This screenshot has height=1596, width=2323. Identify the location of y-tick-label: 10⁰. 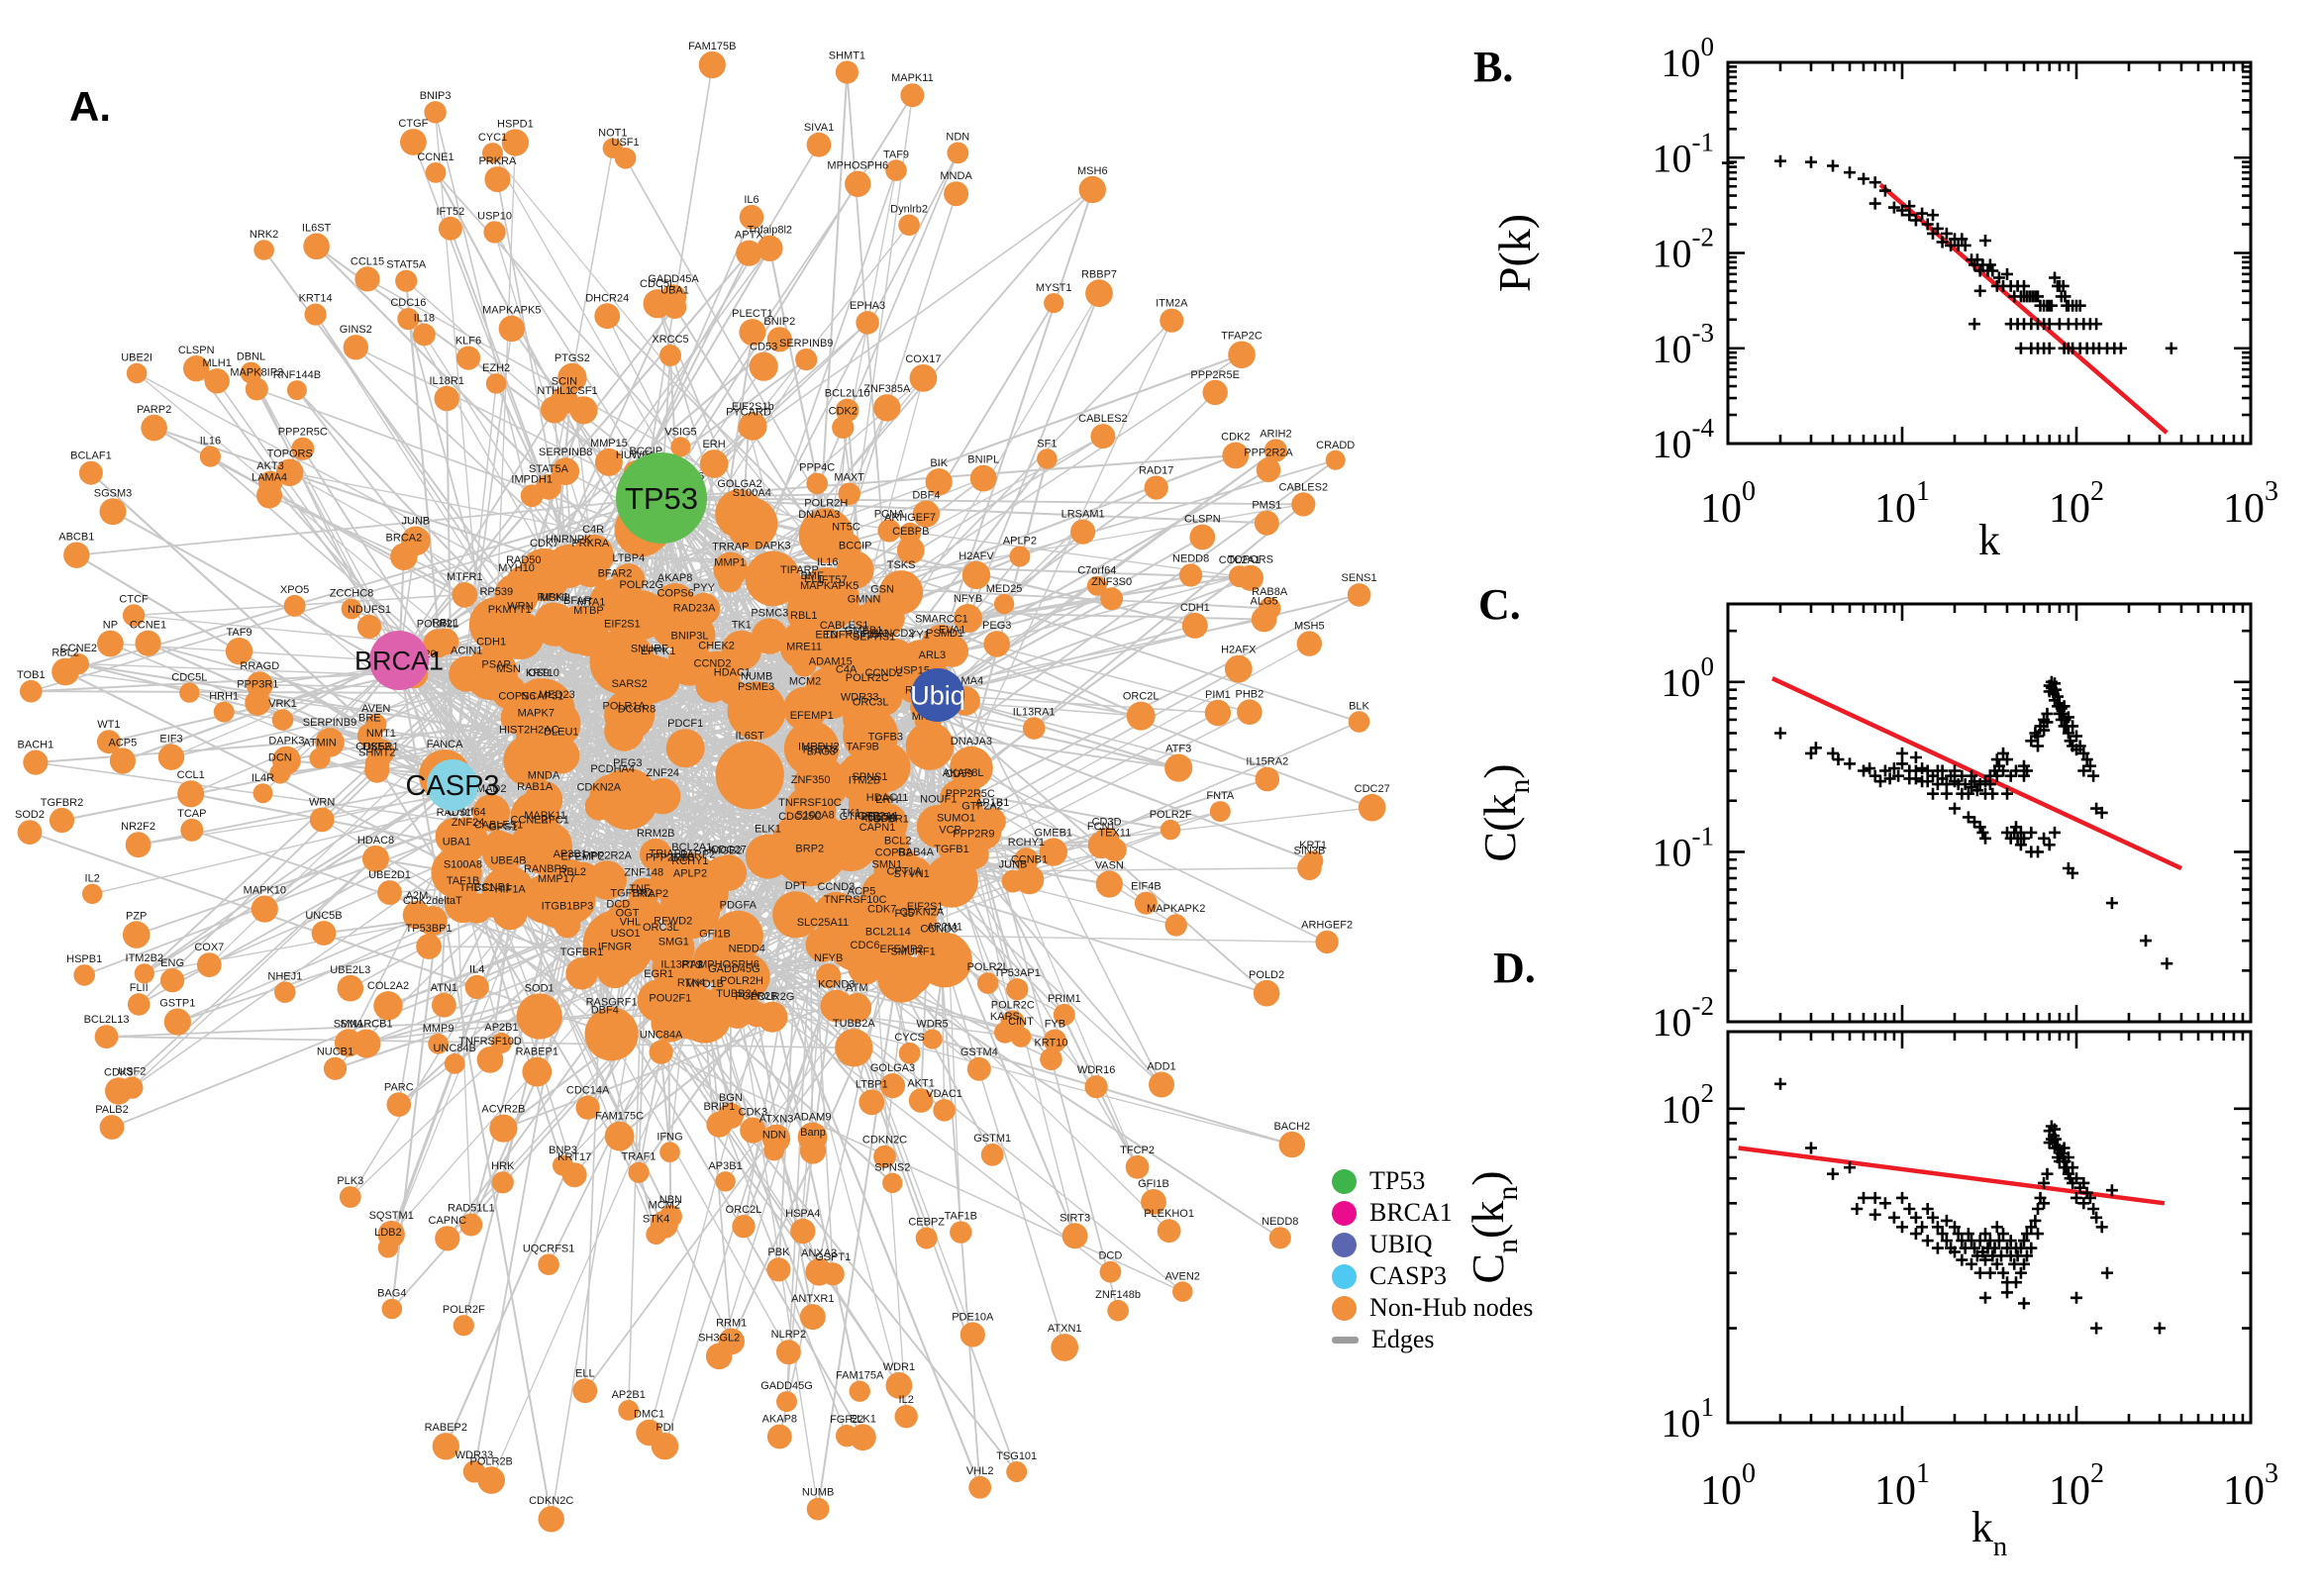
(1688, 58).